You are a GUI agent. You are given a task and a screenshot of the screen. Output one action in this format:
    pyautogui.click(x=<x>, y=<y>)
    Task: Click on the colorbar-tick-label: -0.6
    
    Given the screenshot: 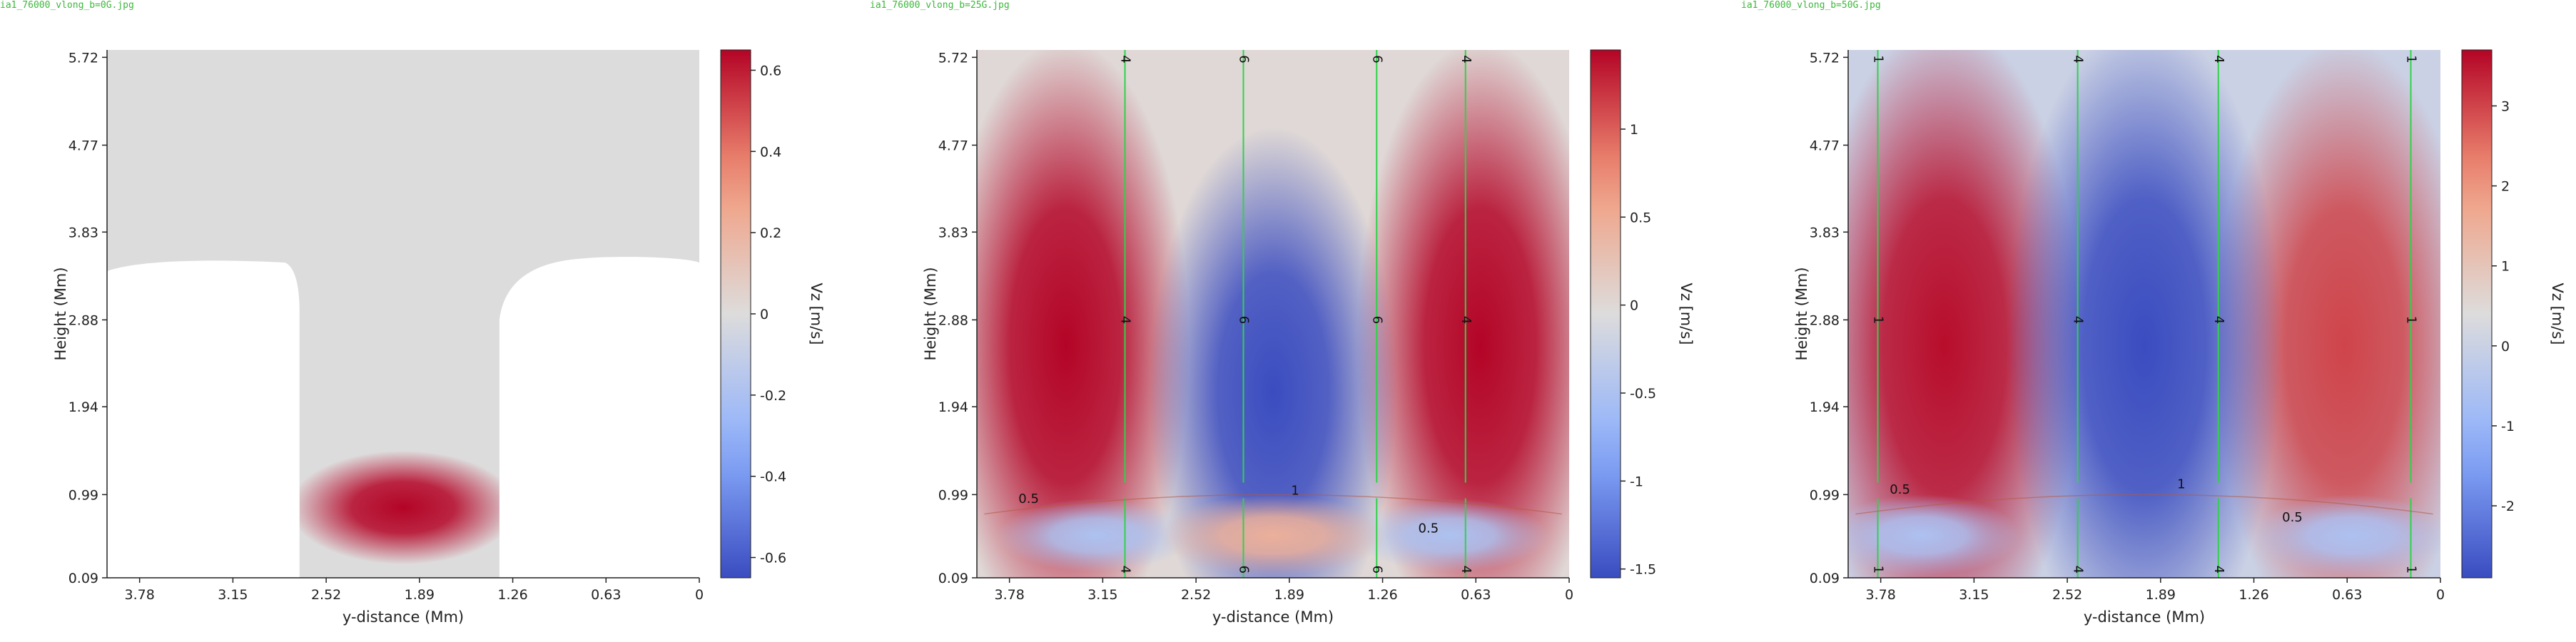 What is the action you would take?
    pyautogui.click(x=773, y=558)
    